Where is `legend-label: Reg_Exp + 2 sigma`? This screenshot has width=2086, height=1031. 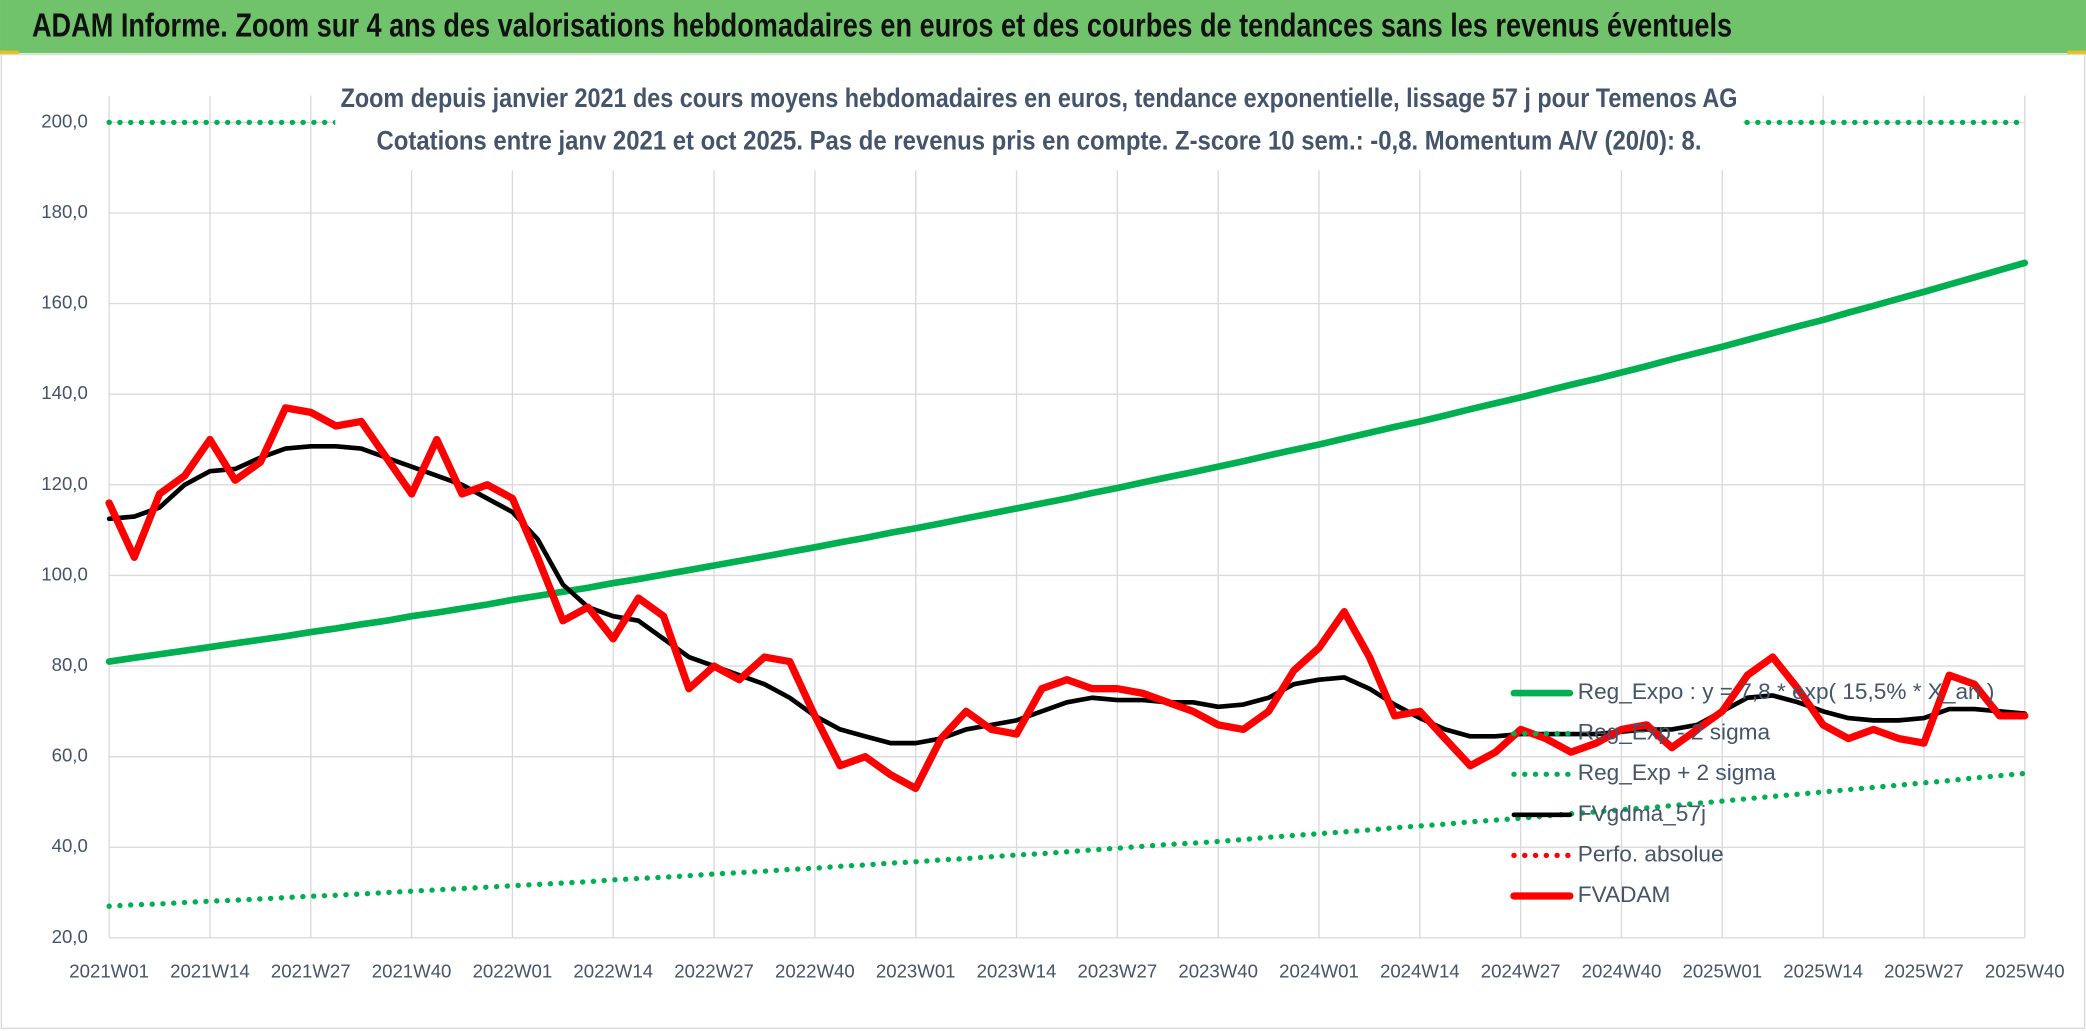 legend-label: Reg_Exp + 2 sigma is located at coordinates (1677, 772).